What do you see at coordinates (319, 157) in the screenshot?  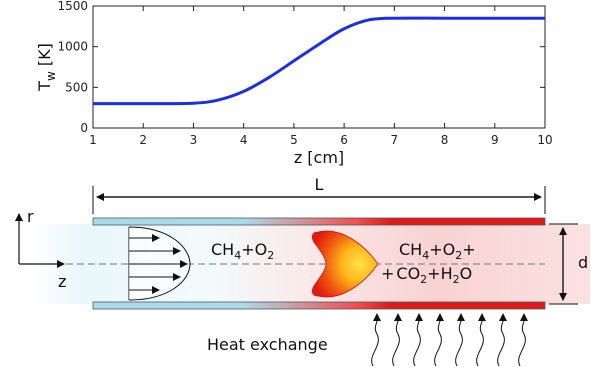 I see `x-axis-label: z [cm]` at bounding box center [319, 157].